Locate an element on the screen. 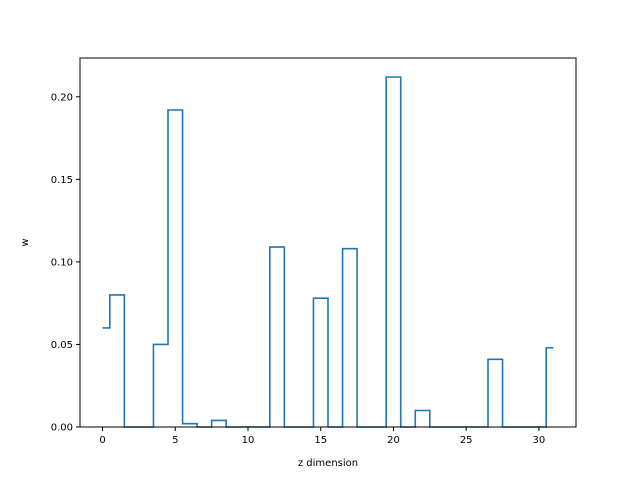 The width and height of the screenshot is (640, 485). x-axis-label: z dimension is located at coordinates (328, 463).